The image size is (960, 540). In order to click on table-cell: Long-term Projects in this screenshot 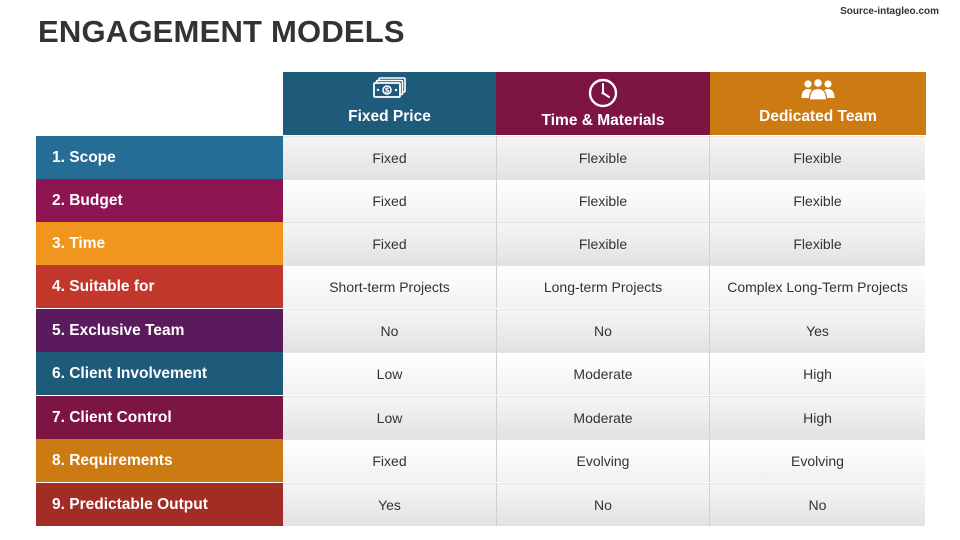, I will do `click(603, 286)`.